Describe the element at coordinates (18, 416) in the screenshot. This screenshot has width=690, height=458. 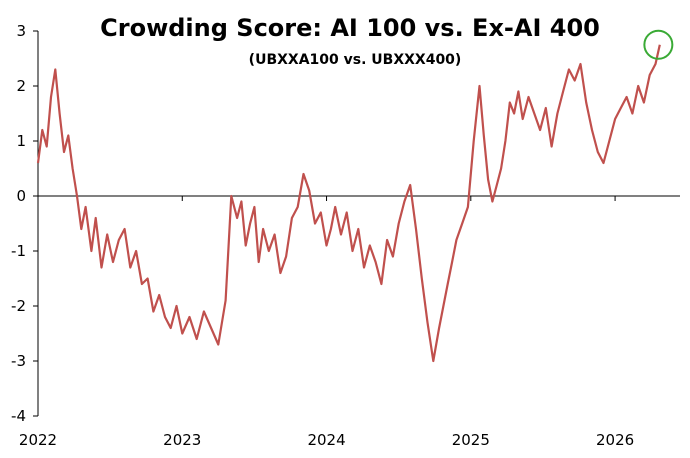
I see `y-tick-label: -4` at that location.